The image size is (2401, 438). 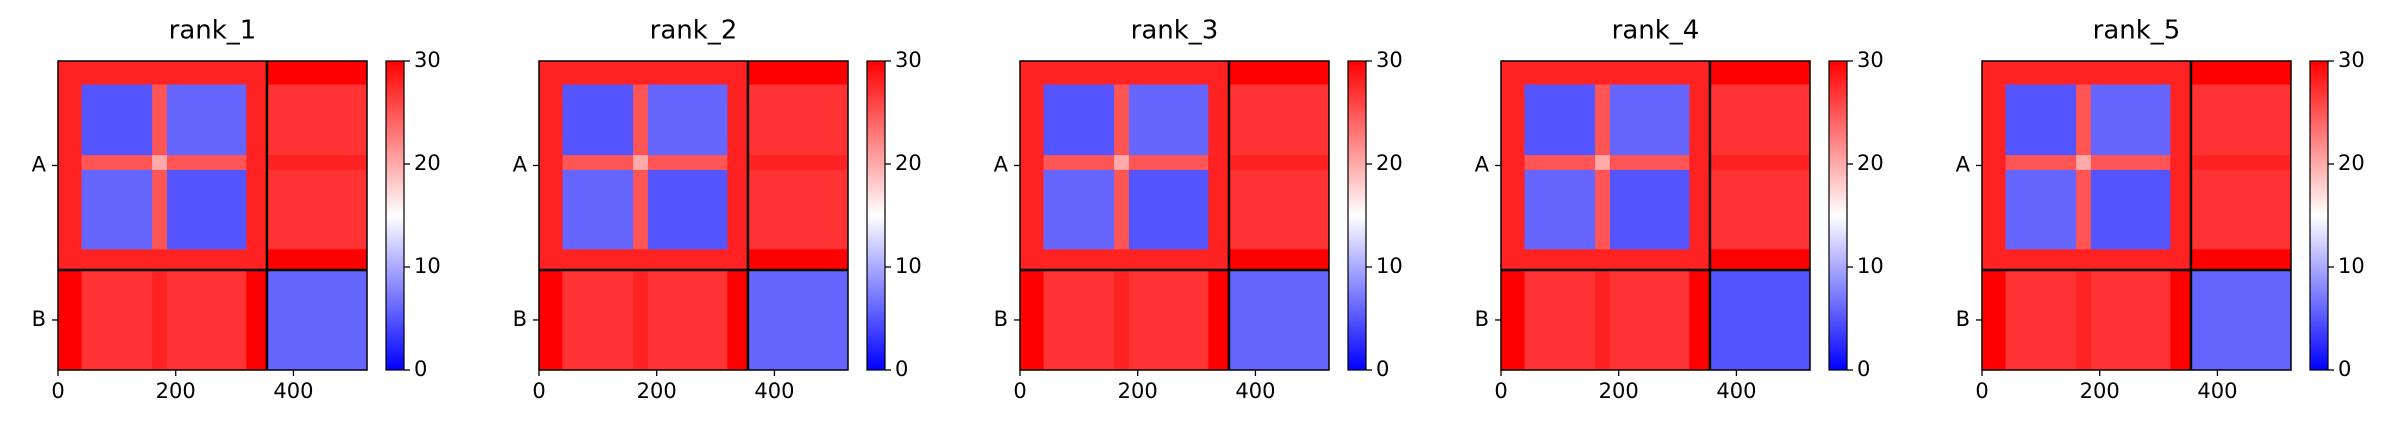 What do you see at coordinates (908, 163) in the screenshot?
I see `colorbar-tick-label: 20` at bounding box center [908, 163].